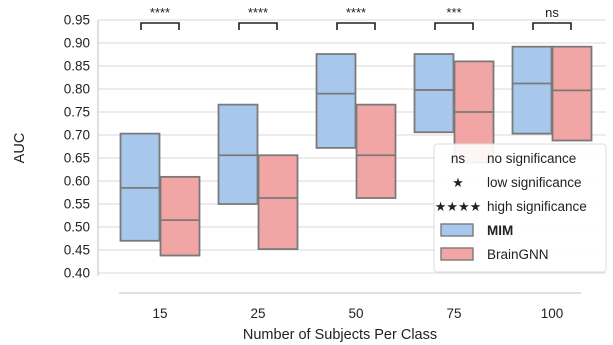 The image size is (613, 345). Describe the element at coordinates (458, 182) in the screenshot. I see `legend-symbol: ★` at that location.